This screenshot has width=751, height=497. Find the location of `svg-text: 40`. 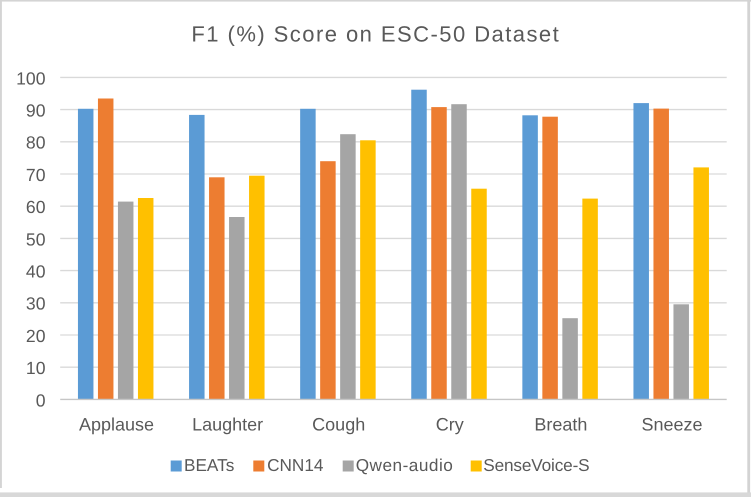

svg-text: 40 is located at coordinates (36, 272).